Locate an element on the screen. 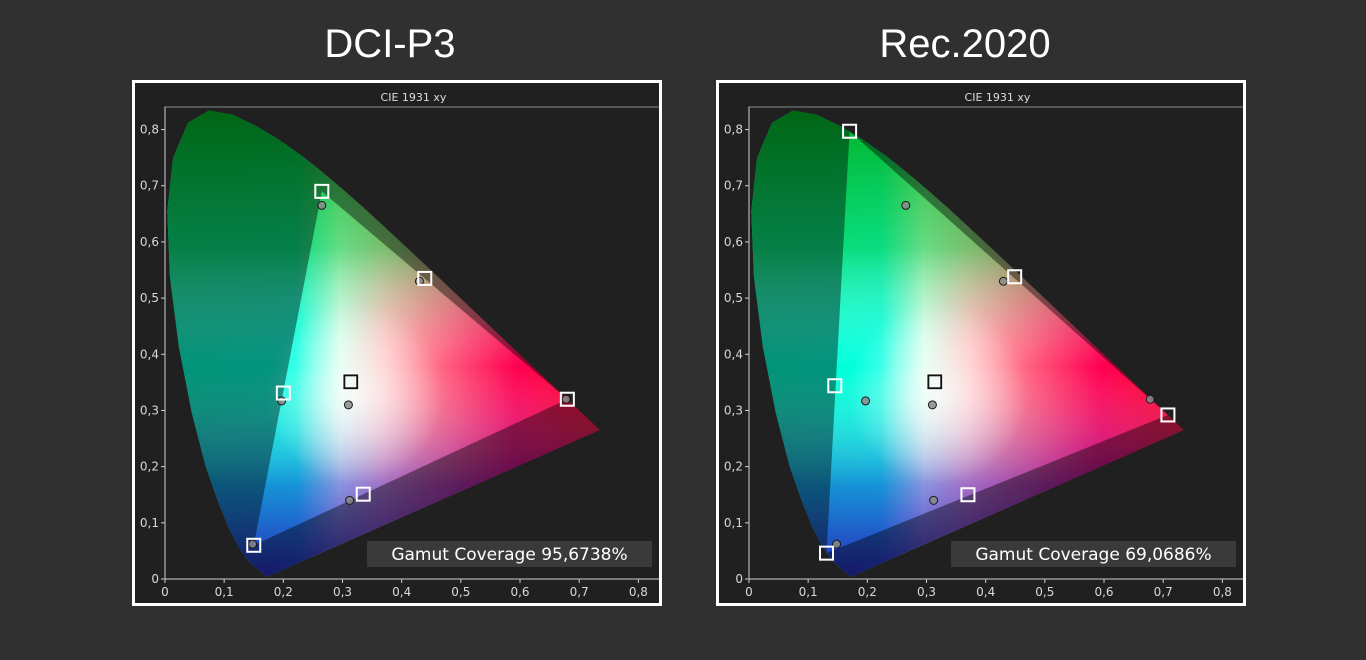  gamut-coverage-label: Gamut Coverage 69,0686% is located at coordinates (1093, 555).